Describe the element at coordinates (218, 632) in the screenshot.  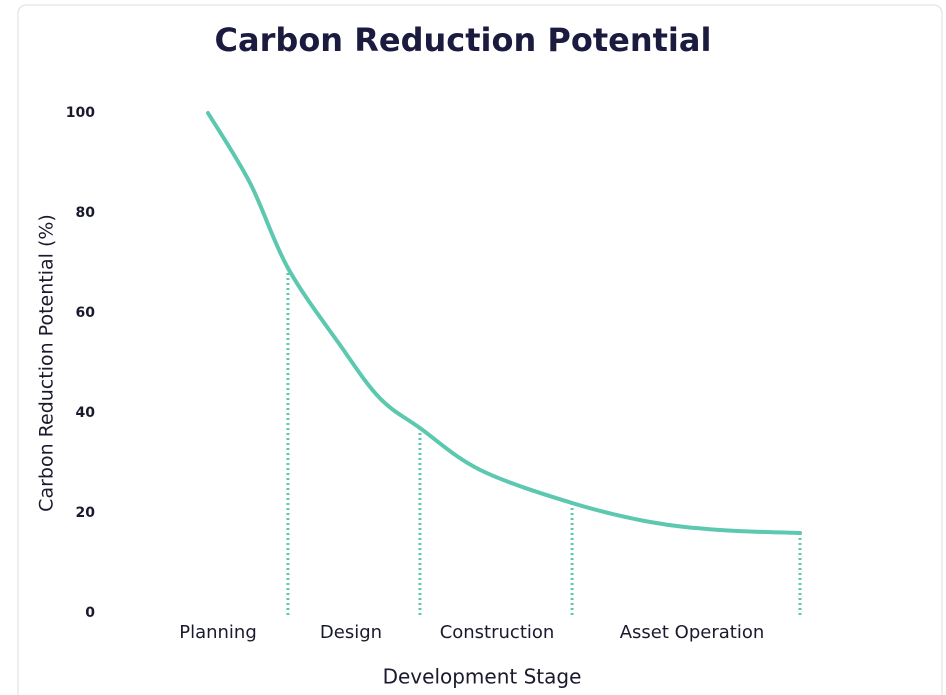
I see `x-tick-label: Planning` at that location.